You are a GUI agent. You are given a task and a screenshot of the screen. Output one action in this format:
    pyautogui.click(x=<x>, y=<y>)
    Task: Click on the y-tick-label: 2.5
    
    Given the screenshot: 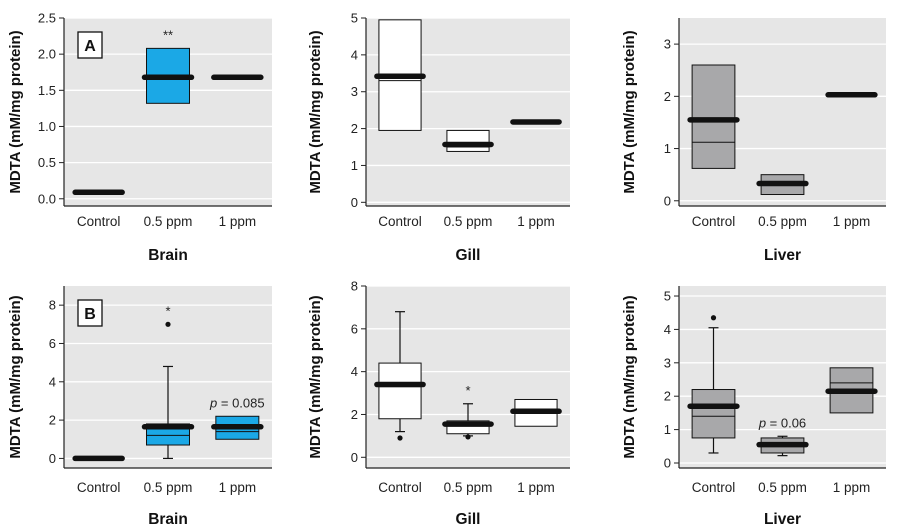 What is the action you would take?
    pyautogui.click(x=47, y=18)
    